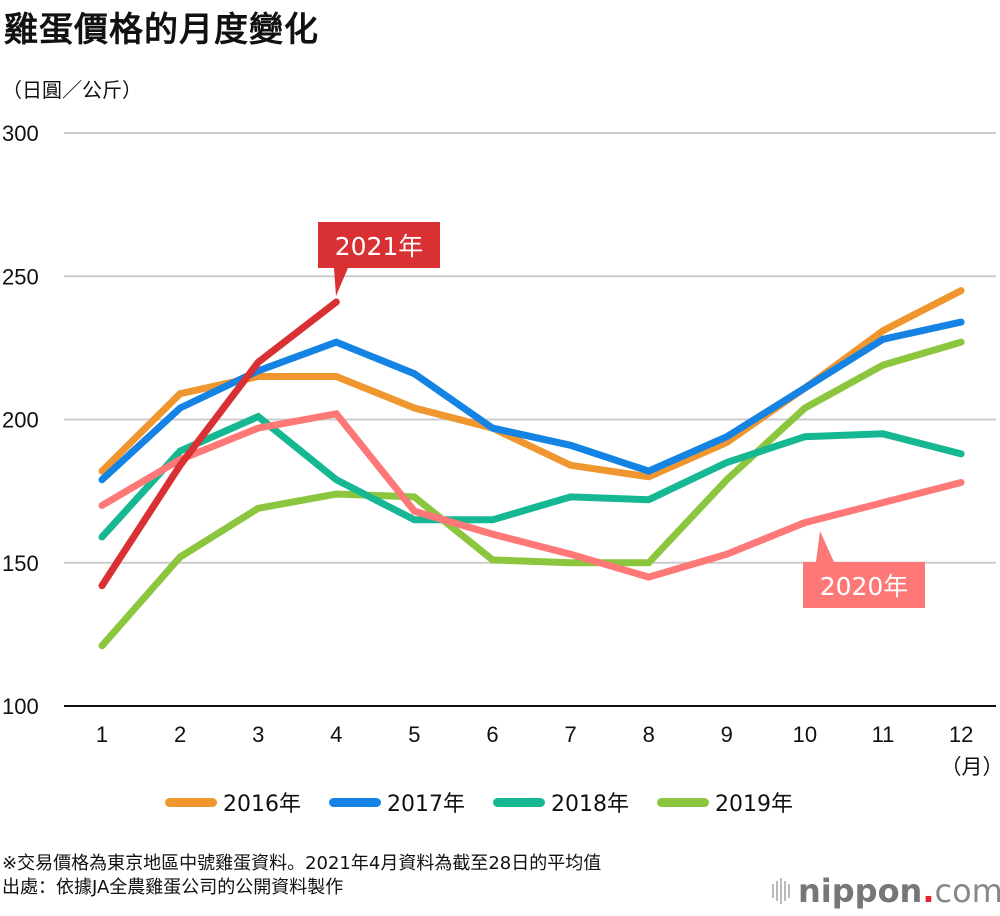 This screenshot has width=1000, height=916. Describe the element at coordinates (426, 804) in the screenshot. I see `legend-label: 2017年` at that location.